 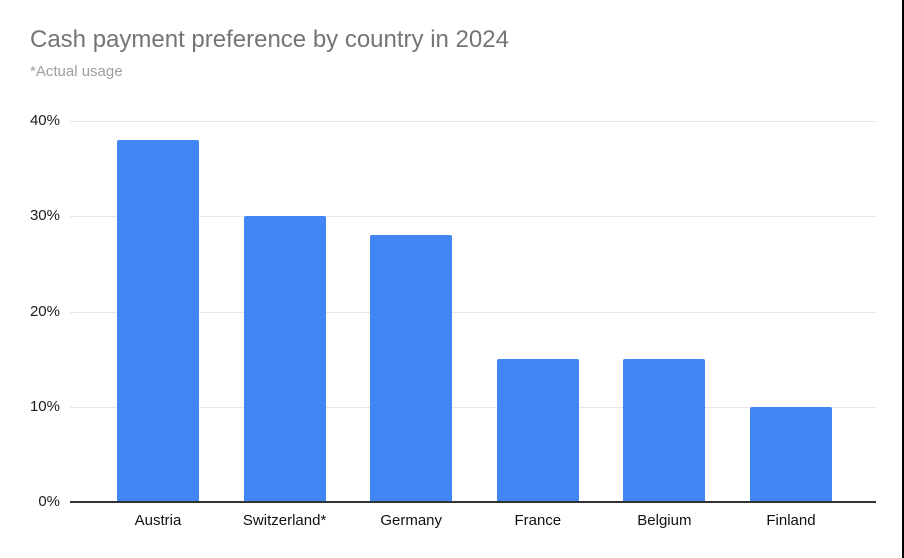 What do you see at coordinates (44, 216) in the screenshot?
I see `y-tick-label-30%: 30%` at bounding box center [44, 216].